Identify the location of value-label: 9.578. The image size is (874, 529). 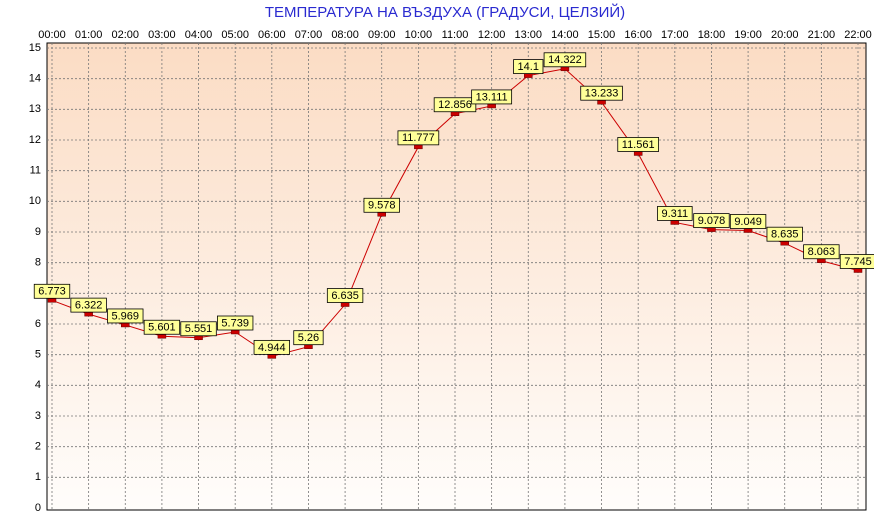
(382, 206).